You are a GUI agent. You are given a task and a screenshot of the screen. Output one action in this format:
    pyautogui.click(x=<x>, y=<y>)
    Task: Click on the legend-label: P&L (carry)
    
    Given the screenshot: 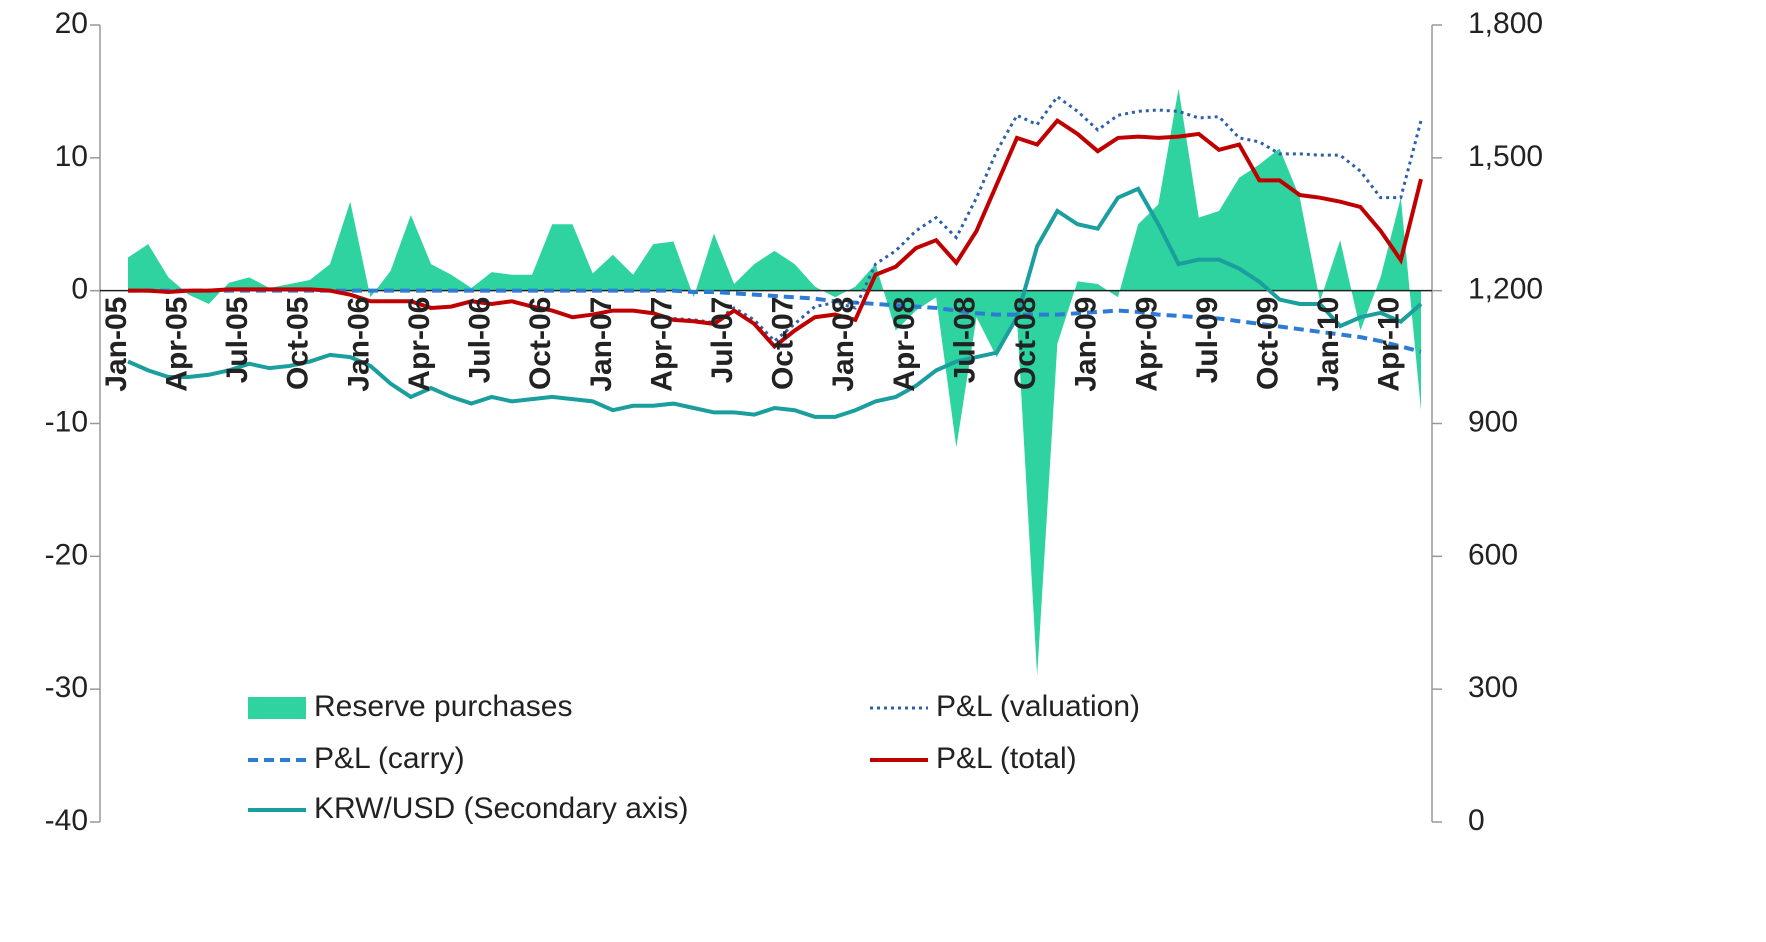 What is the action you would take?
    pyautogui.click(x=389, y=758)
    